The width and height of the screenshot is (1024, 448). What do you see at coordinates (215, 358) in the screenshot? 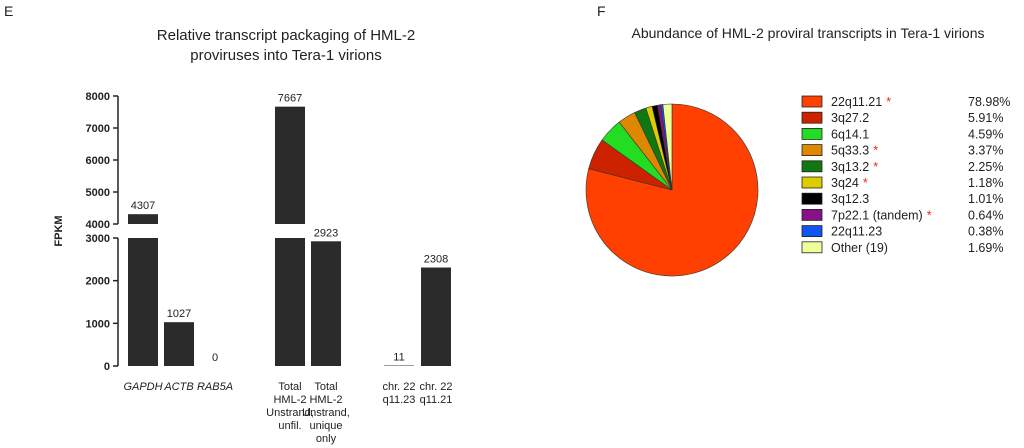
I see `bar-value-label: 0` at bounding box center [215, 358].